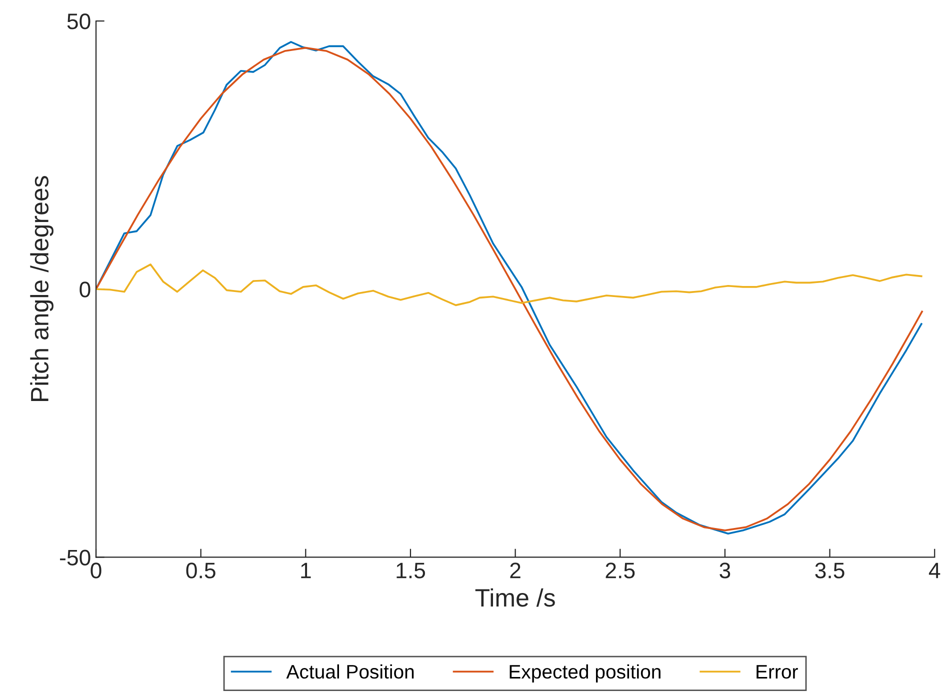  Describe the element at coordinates (509, 285) in the screenshot. I see `line-series` at that location.